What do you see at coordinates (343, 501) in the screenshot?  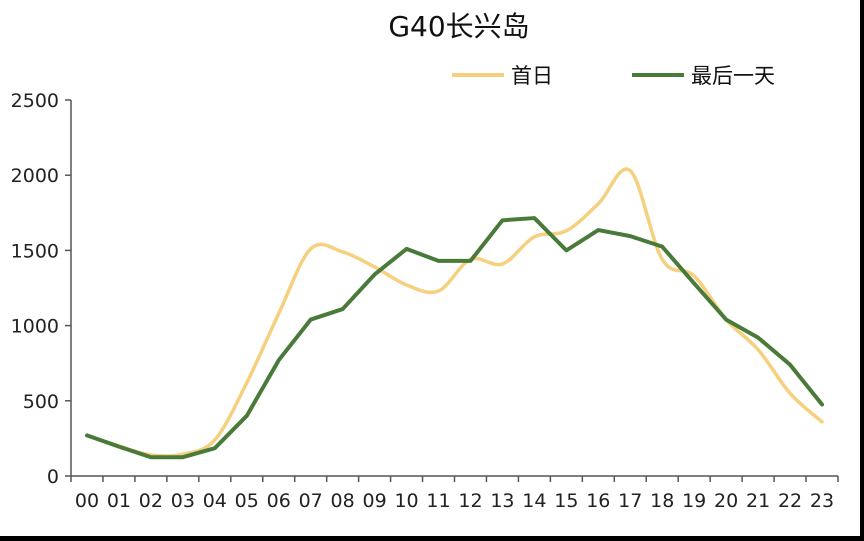 I see `x-tick-label-08: 08` at bounding box center [343, 501].